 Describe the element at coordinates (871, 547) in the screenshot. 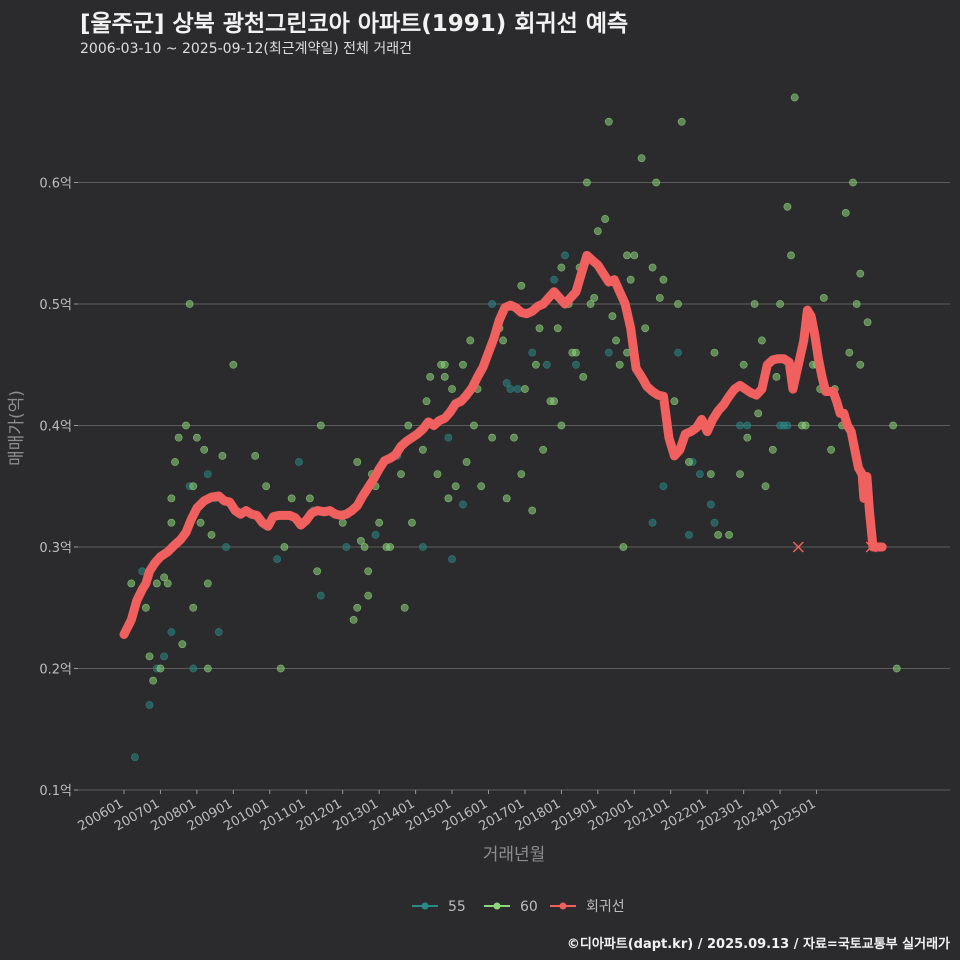

I see `outlier-stroke` at that location.